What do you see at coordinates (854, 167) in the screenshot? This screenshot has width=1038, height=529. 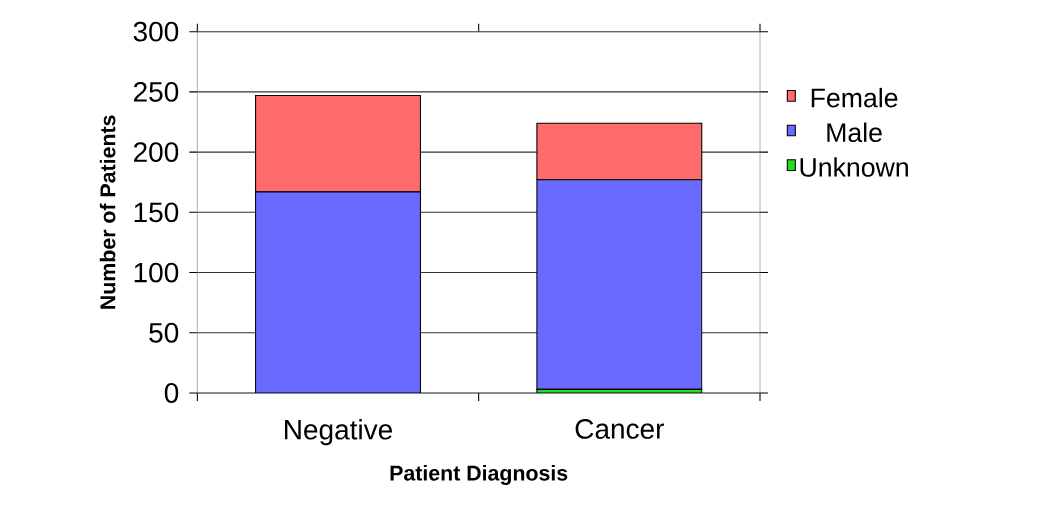 I see `legend-label: Unknown` at bounding box center [854, 167].